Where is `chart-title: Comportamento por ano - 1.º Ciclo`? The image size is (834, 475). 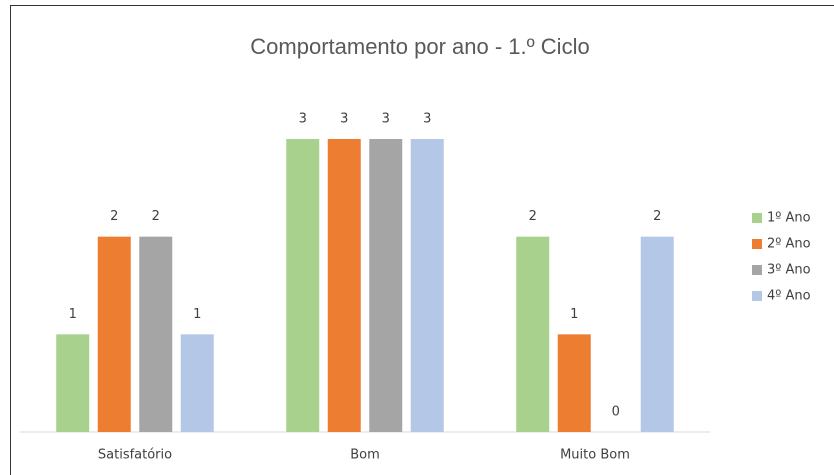 chart-title: Comportamento por ano - 1.º Ciclo is located at coordinates (419, 46).